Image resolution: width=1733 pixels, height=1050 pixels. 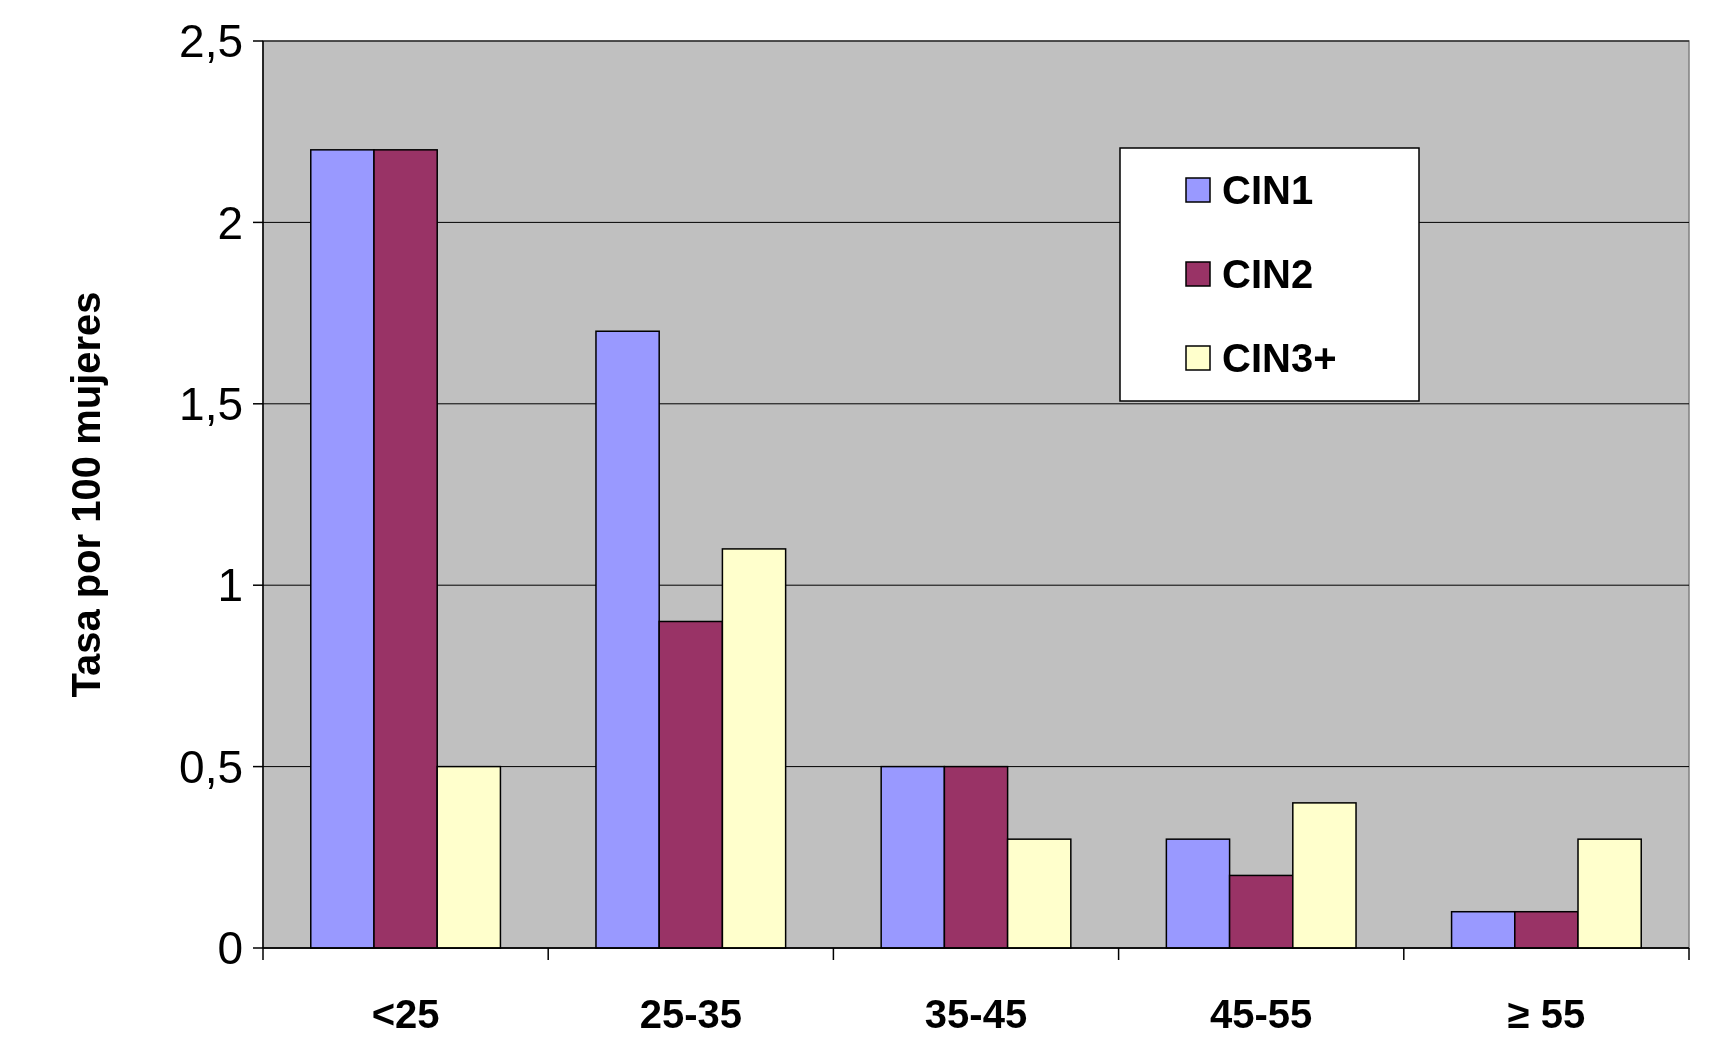 What do you see at coordinates (230, 585) in the screenshot?
I see `y-tick-label: 1` at bounding box center [230, 585].